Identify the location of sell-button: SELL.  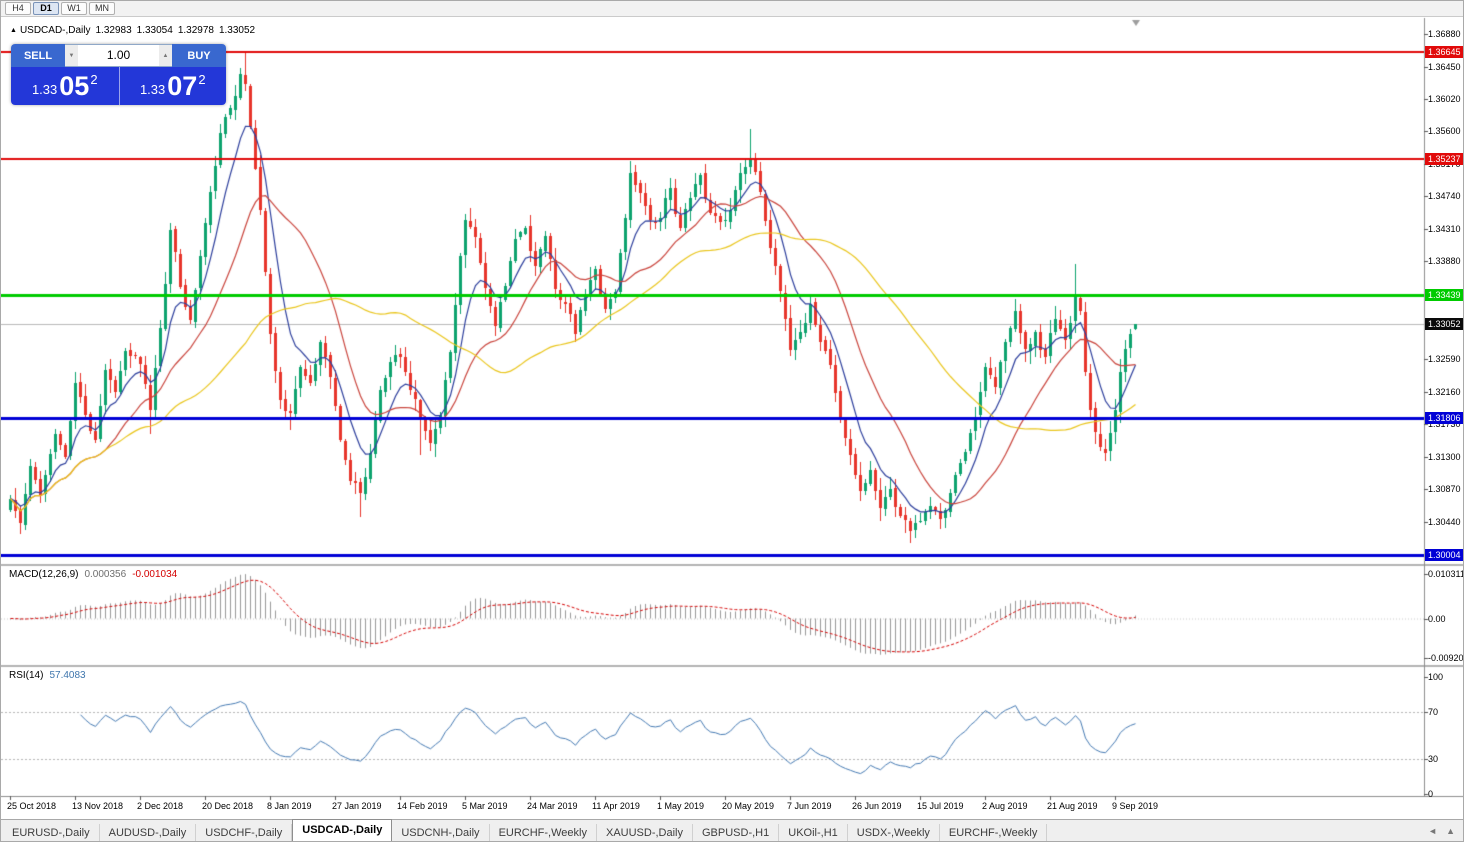
(38, 55).